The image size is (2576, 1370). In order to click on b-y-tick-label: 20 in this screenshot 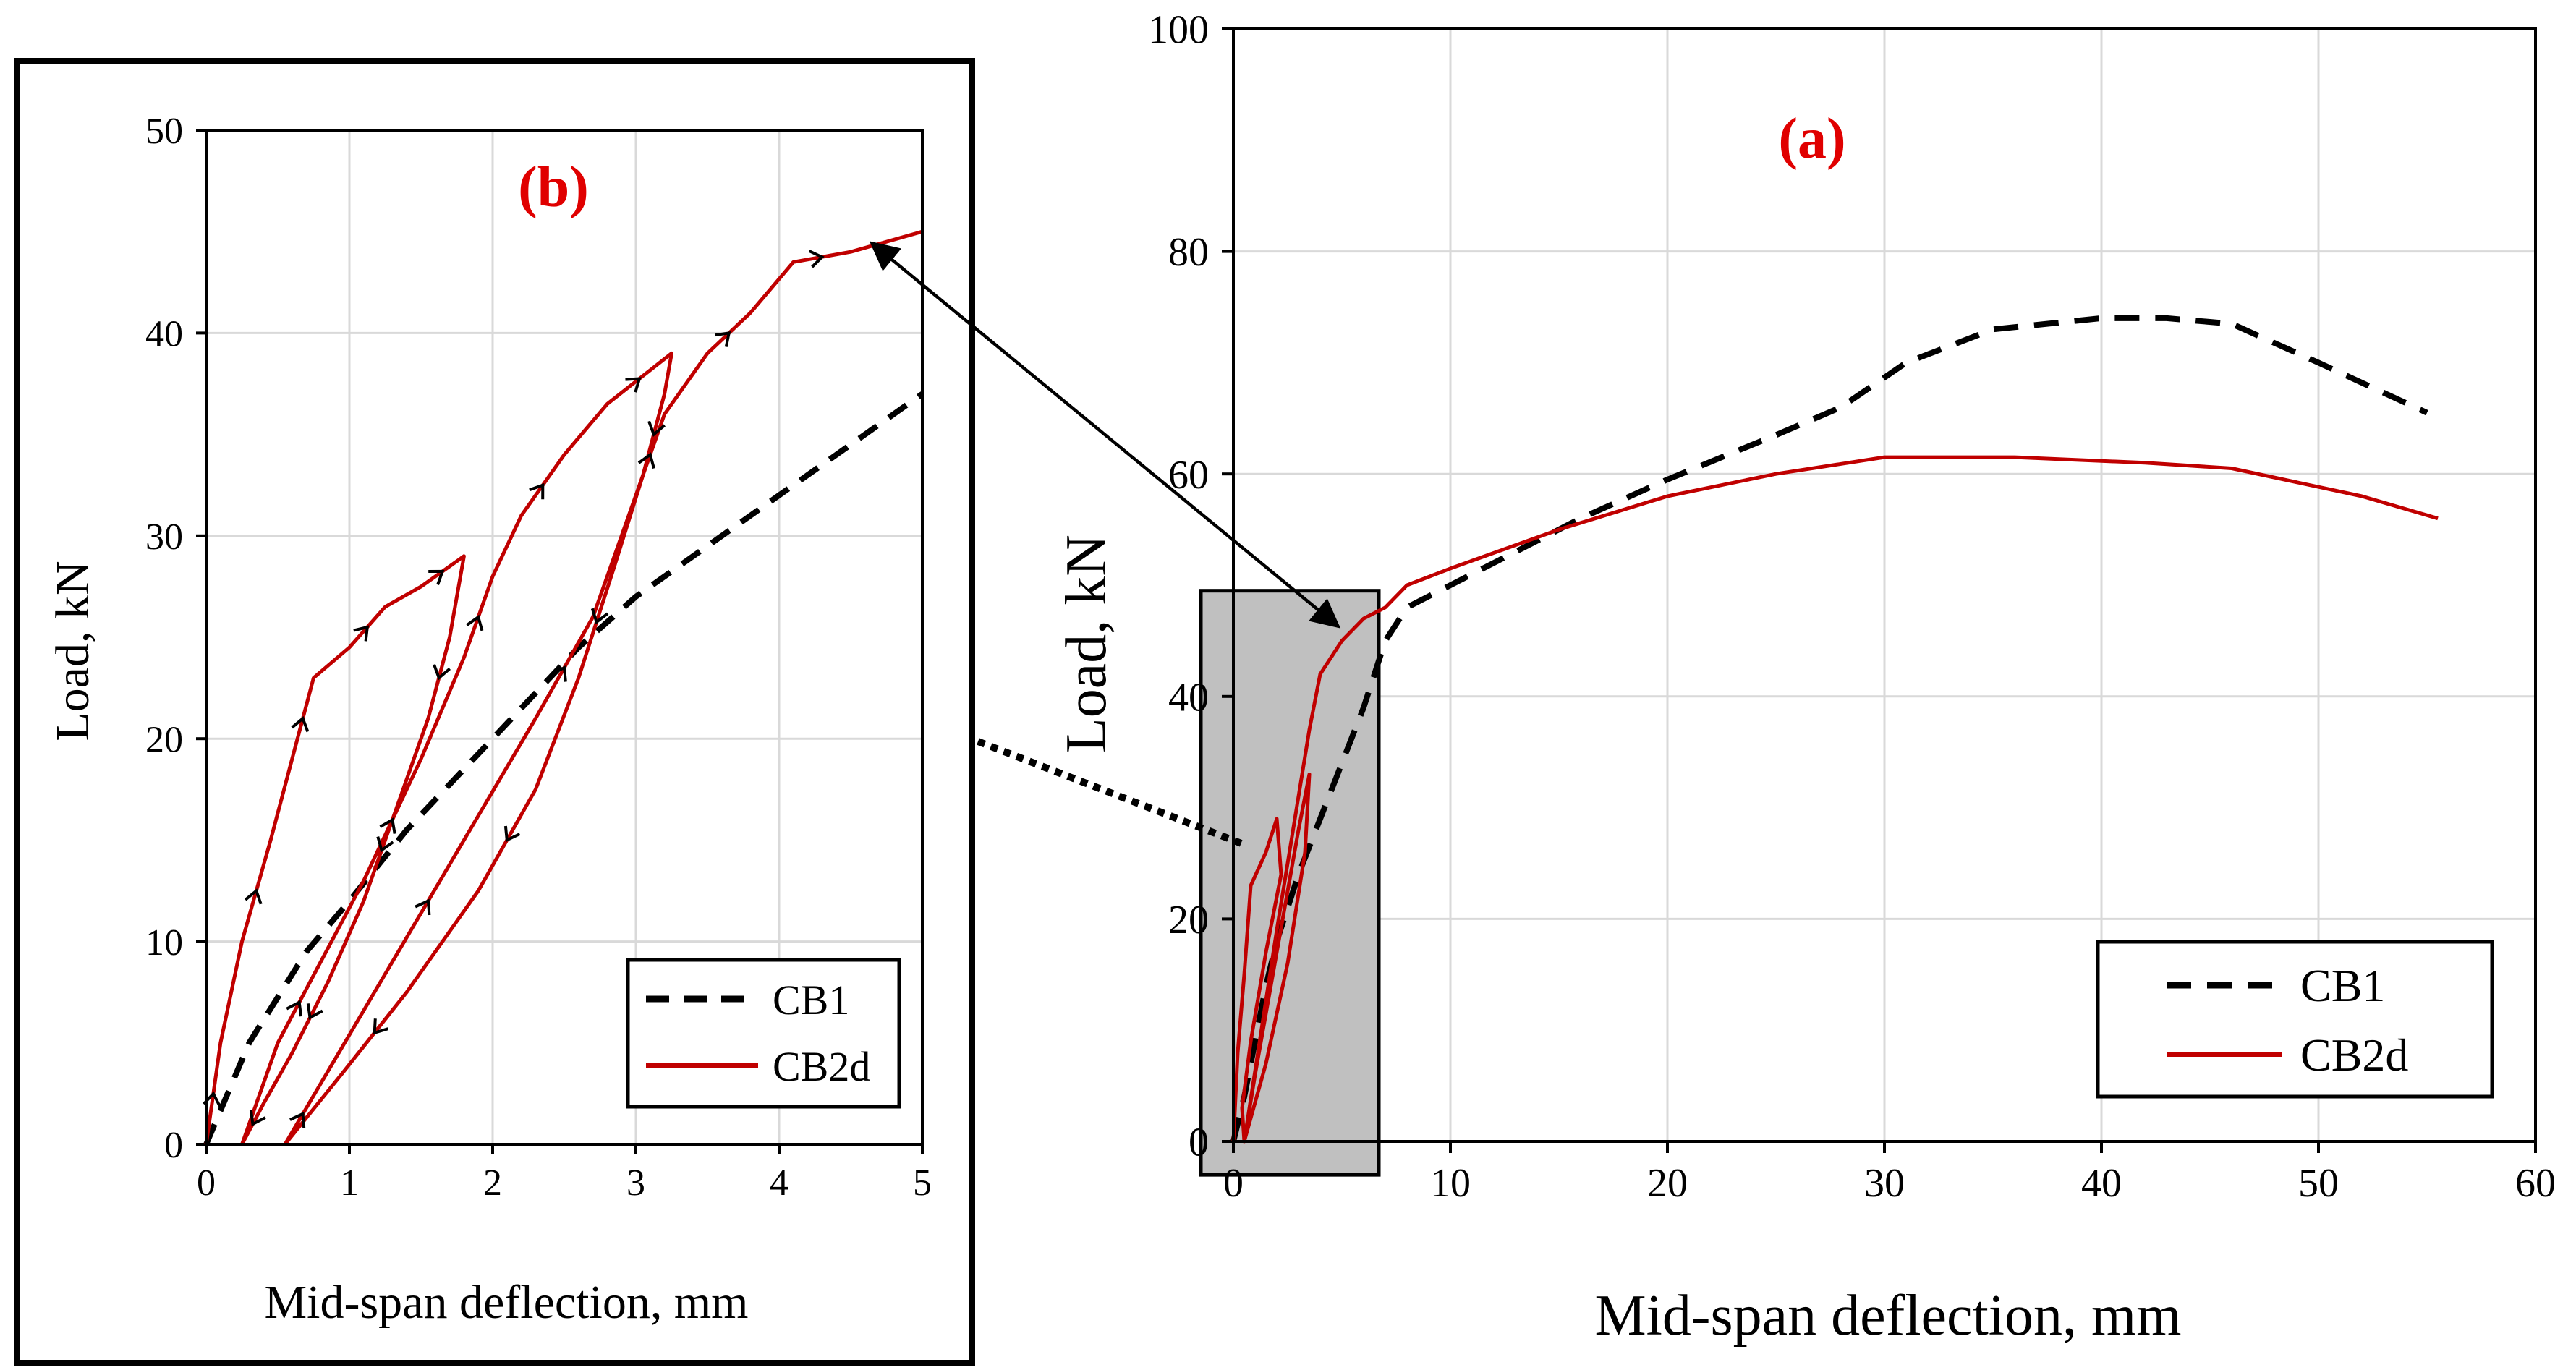, I will do `click(164, 740)`.